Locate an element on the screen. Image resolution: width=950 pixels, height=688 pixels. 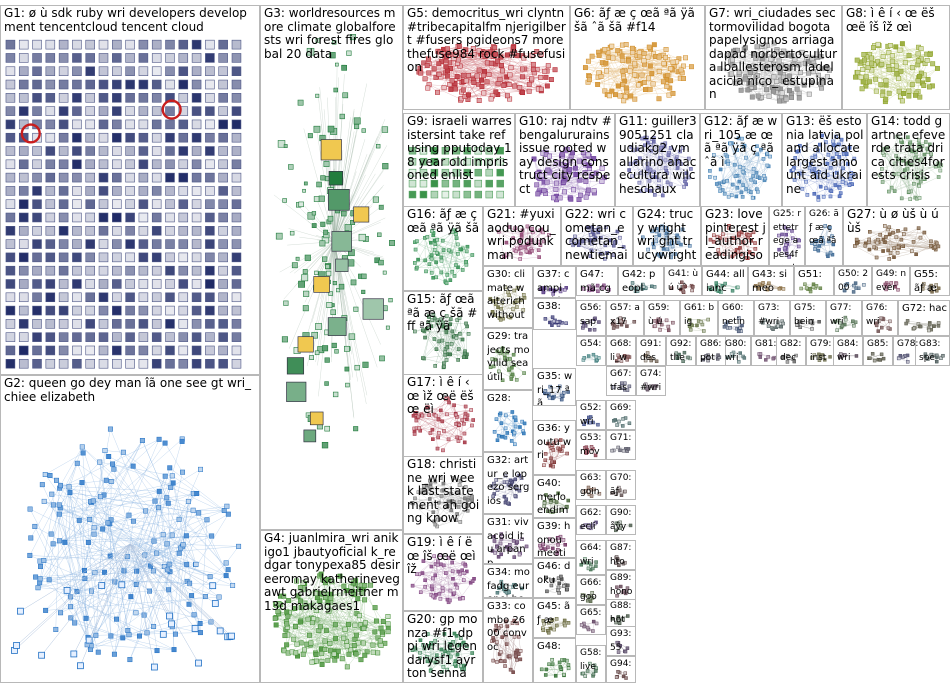
group-label-g24: G24: trucy wright wri ght trucywright is located at coordinates (667, 235).